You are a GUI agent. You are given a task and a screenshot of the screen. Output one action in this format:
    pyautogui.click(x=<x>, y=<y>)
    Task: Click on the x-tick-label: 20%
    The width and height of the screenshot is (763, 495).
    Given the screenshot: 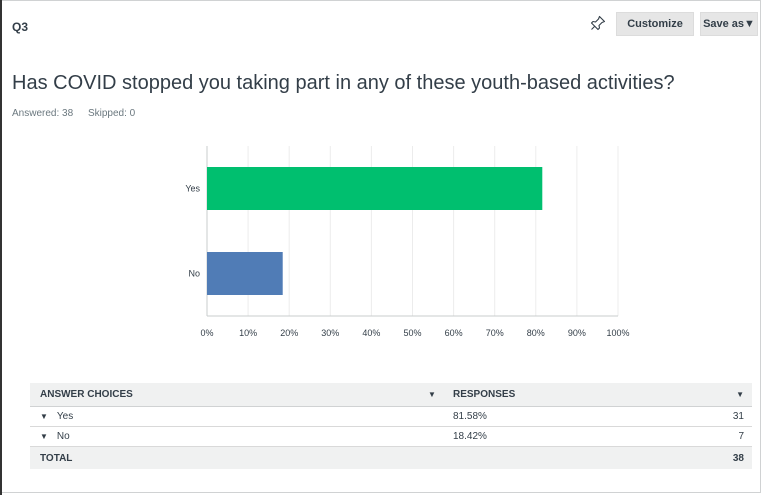 What is the action you would take?
    pyautogui.click(x=289, y=333)
    